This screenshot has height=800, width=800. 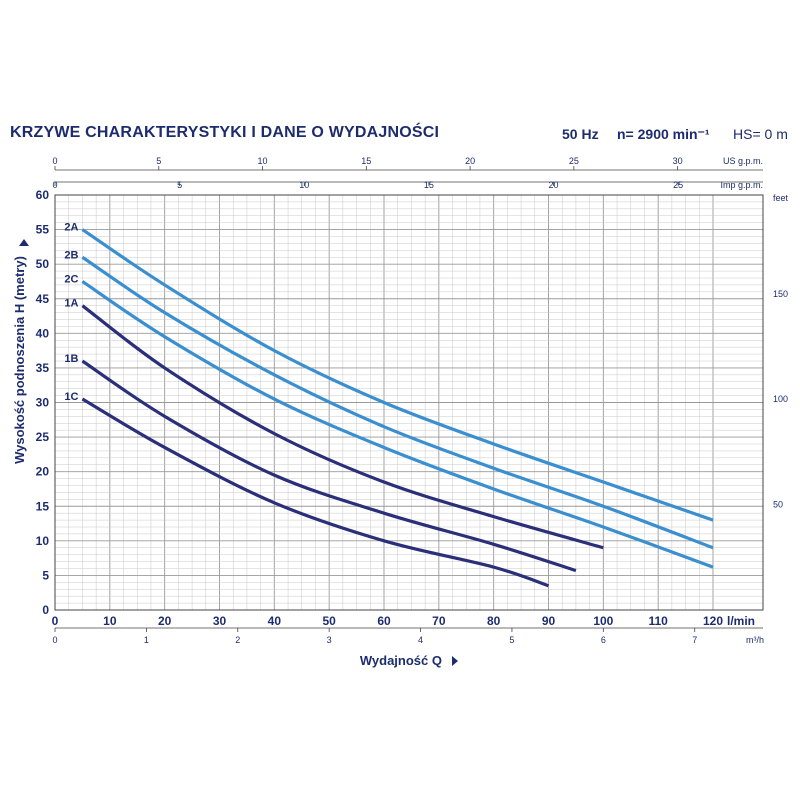 What do you see at coordinates (71, 397) in the screenshot?
I see `series-label-1c: 1C` at bounding box center [71, 397].